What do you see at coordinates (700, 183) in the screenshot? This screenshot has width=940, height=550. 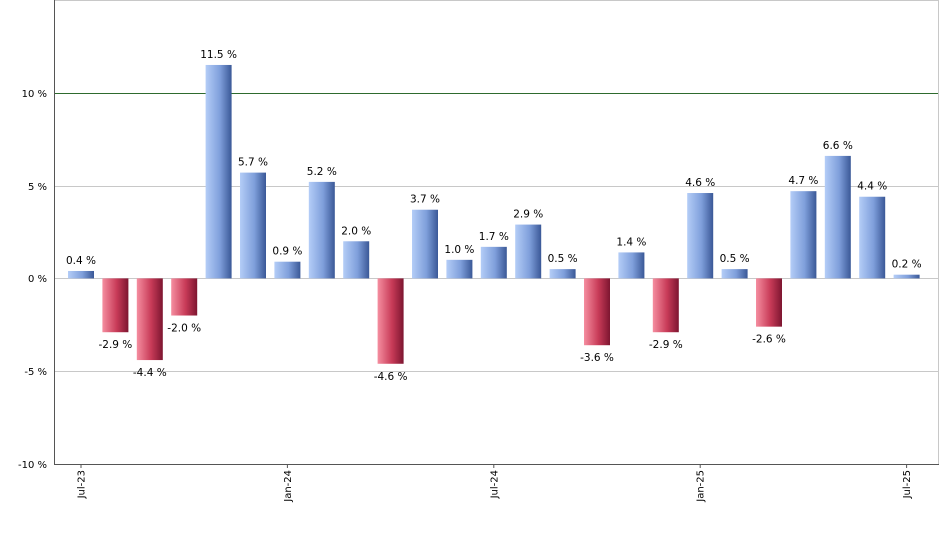 I see `data-label-Jan-25: 4.6 %` at bounding box center [700, 183].